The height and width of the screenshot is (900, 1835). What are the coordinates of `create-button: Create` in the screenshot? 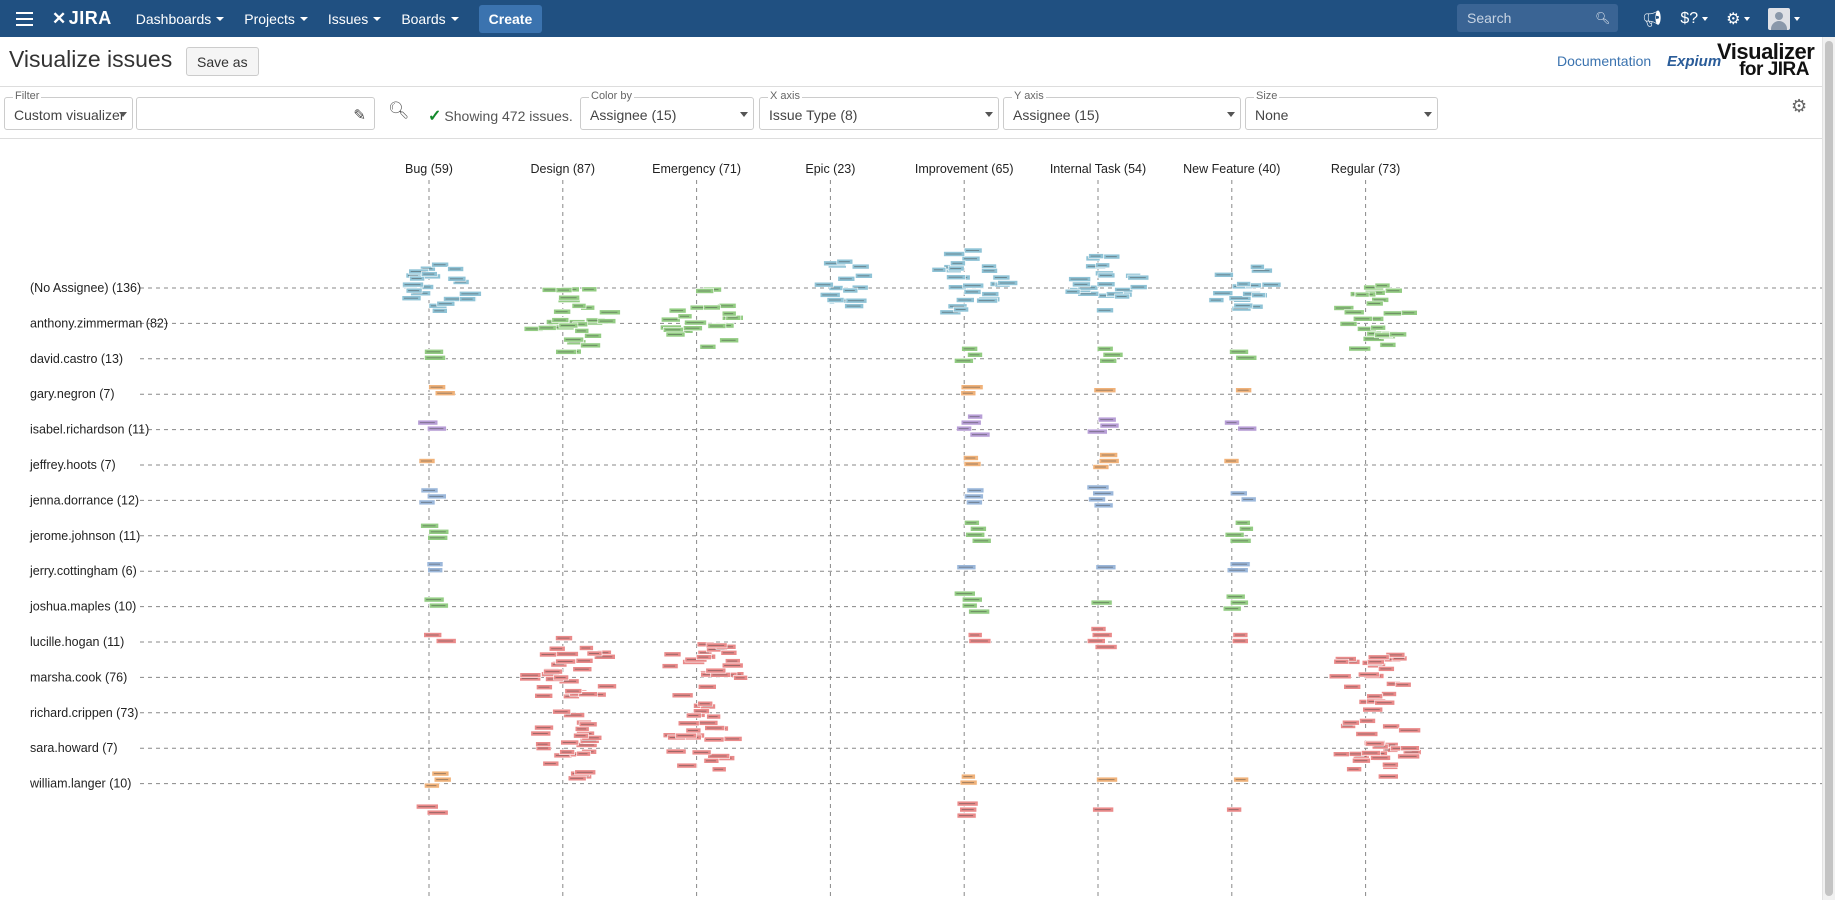 It's located at (510, 18).